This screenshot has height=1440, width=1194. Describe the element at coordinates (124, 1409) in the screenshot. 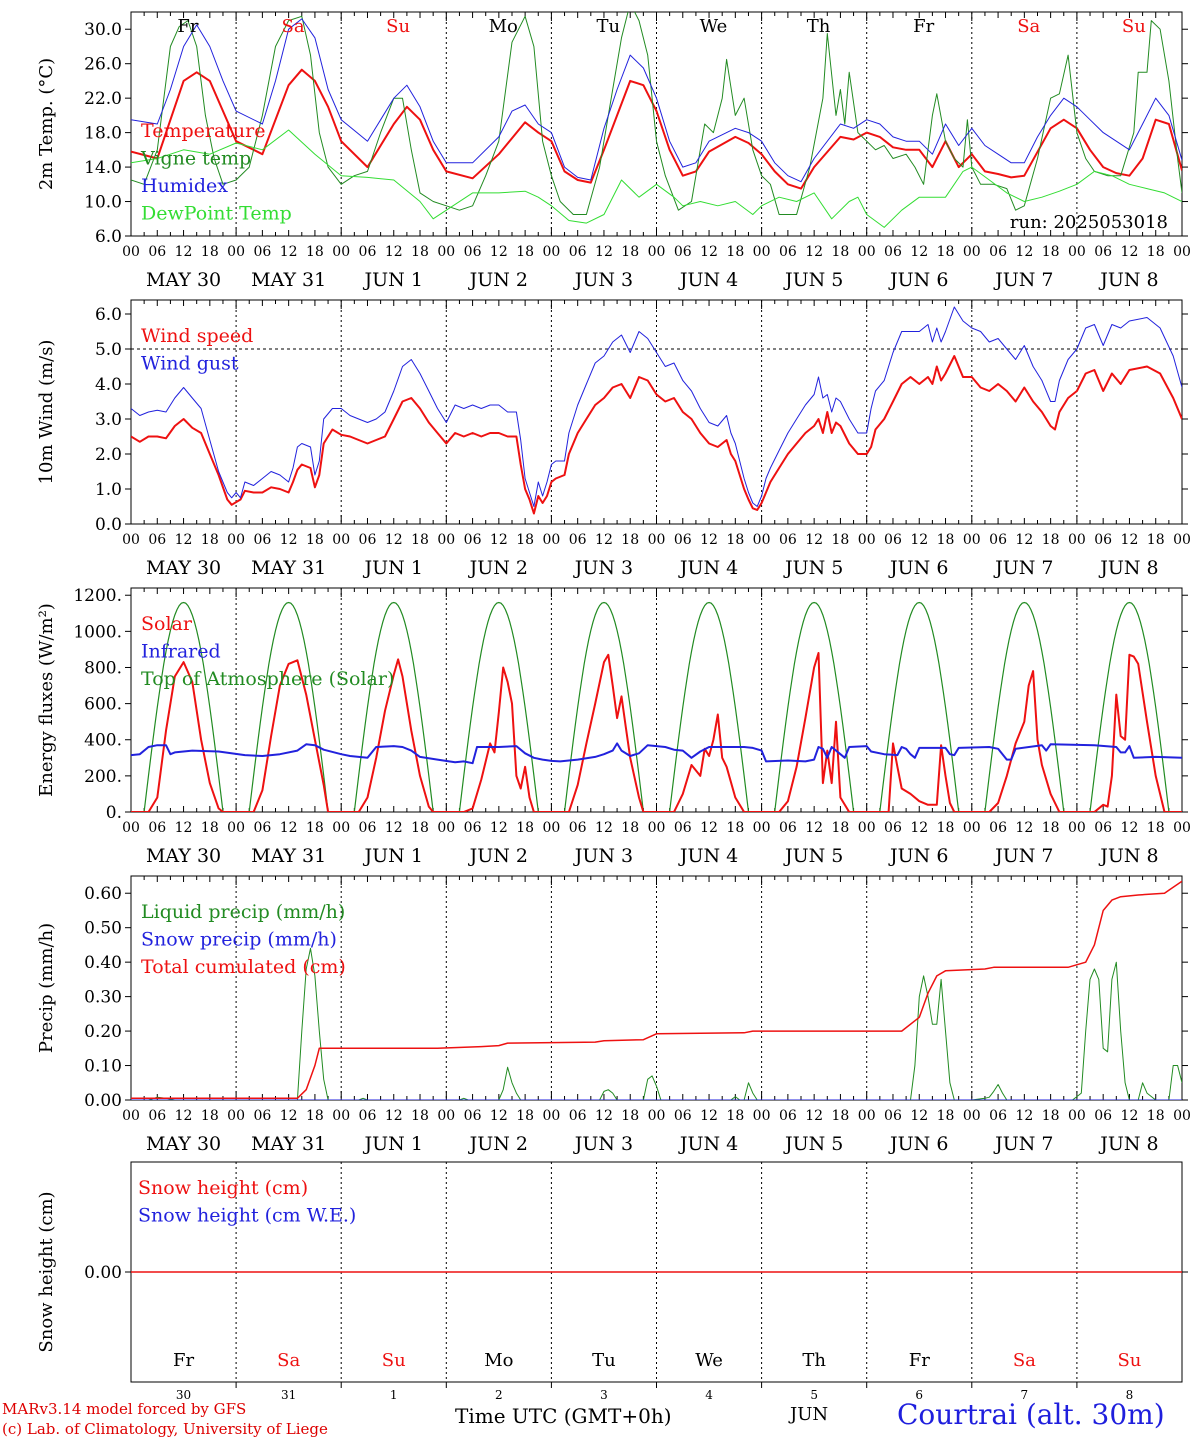

I see `model-credit: MARv3.14 model forced by GFS` at that location.